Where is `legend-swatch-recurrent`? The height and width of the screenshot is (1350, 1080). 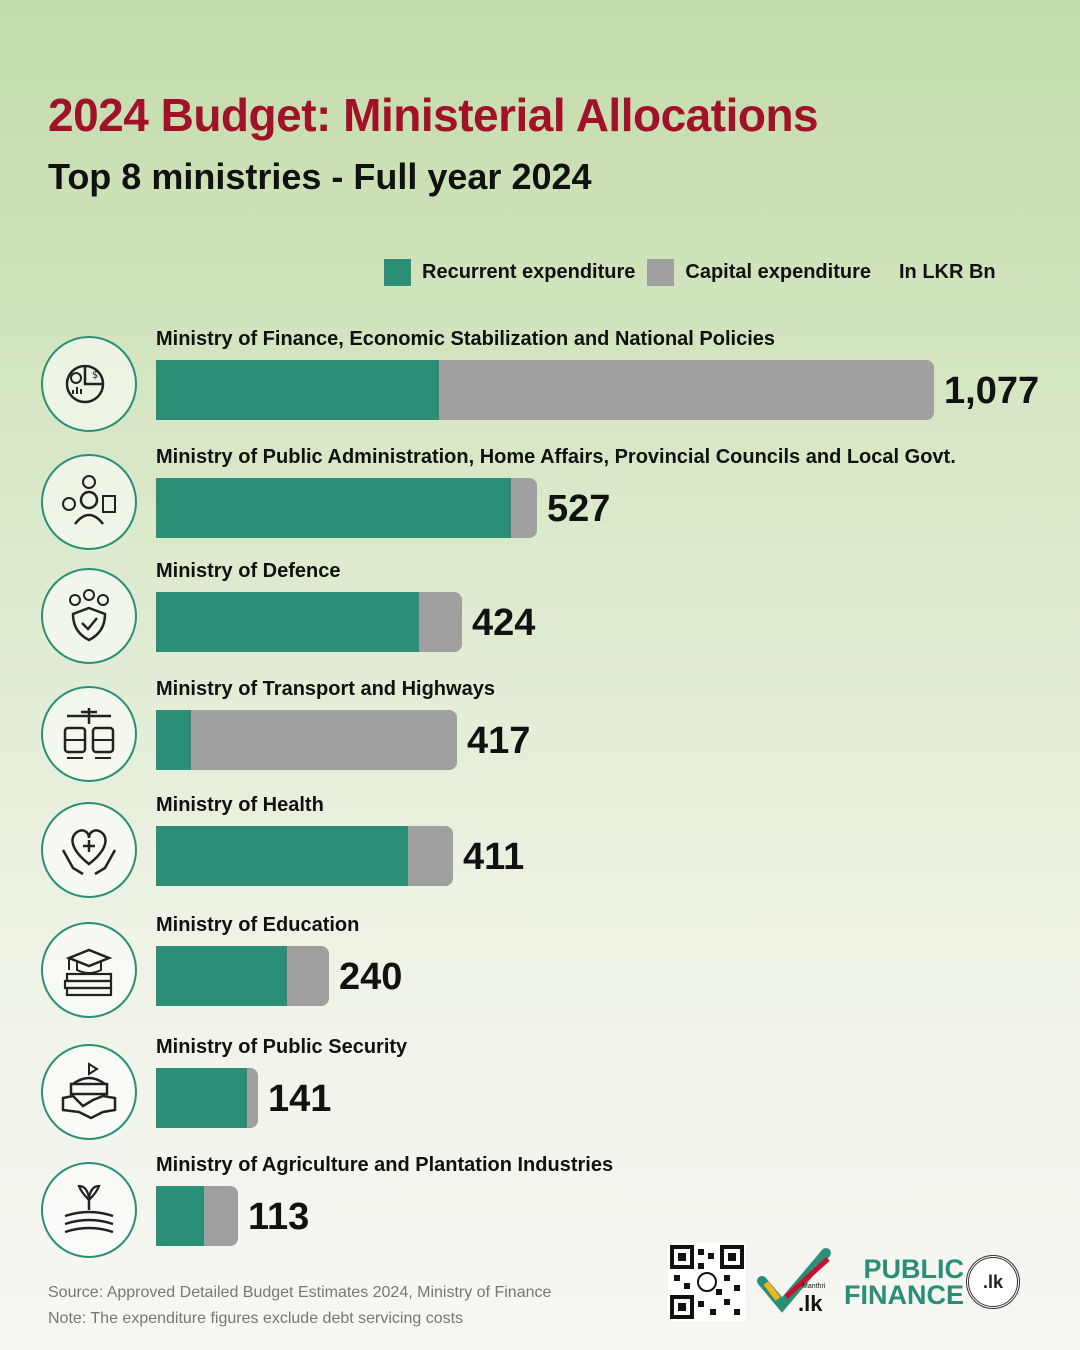 legend-swatch-recurrent is located at coordinates (397, 272).